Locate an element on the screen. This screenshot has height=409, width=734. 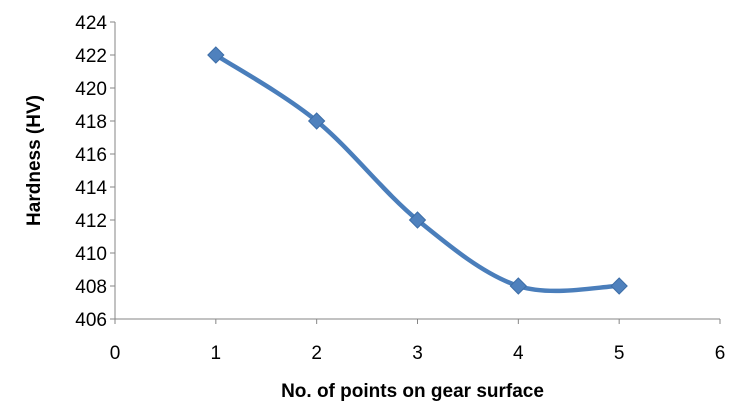
y-axis-ticks: 406 408 410 412 414 416 418 420 422 424 is located at coordinates (95, 172).